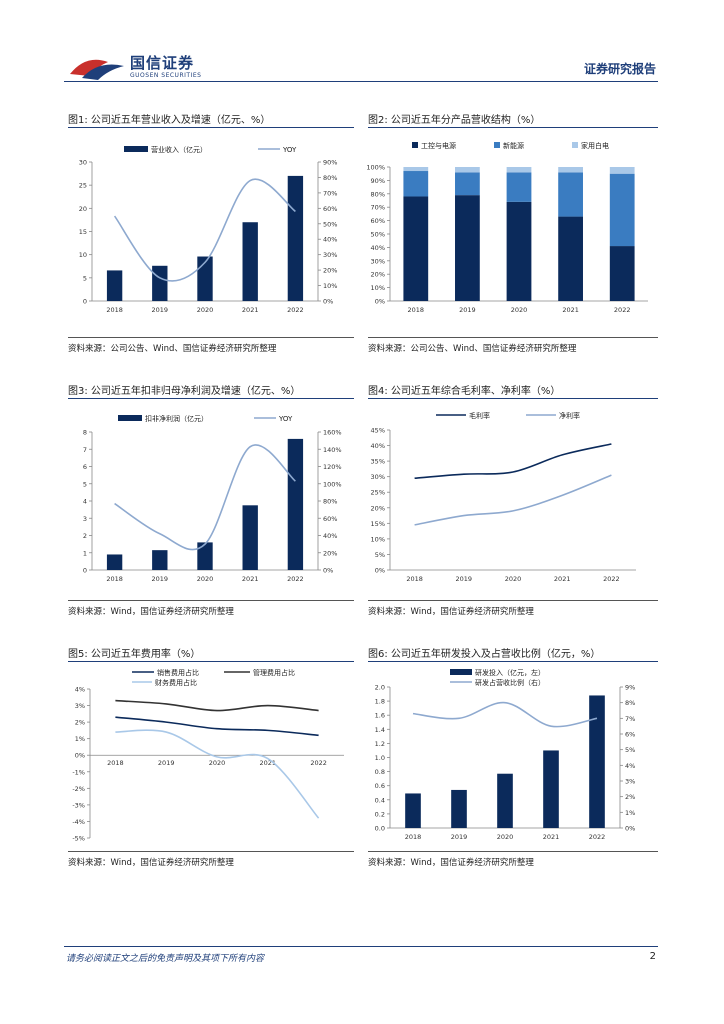  What do you see at coordinates (83, 163) in the screenshot?
I see `y-tick-label-left: 30` at bounding box center [83, 163].